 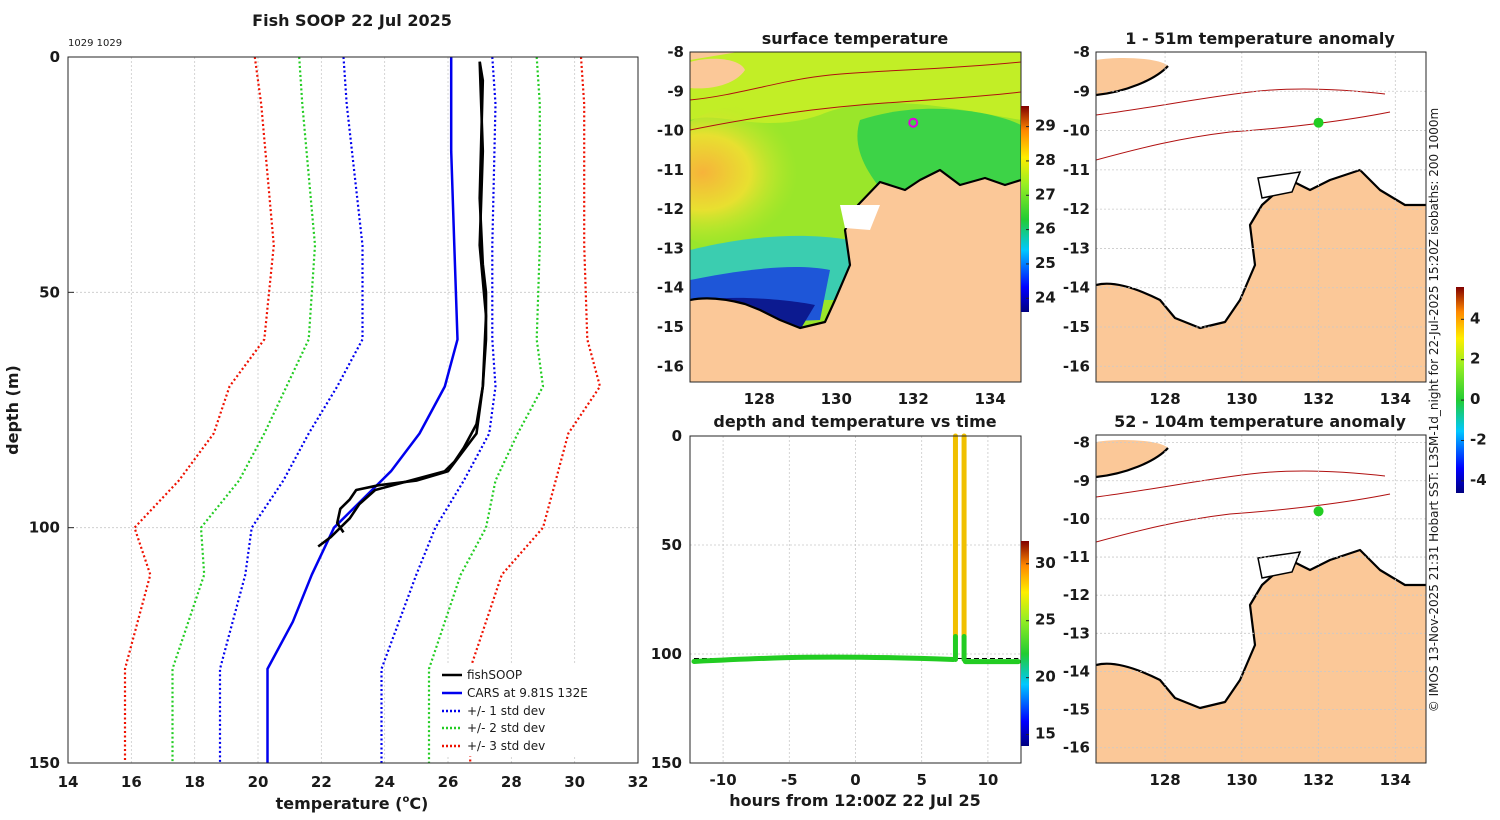 I want to click on profile-x-tick-label: 22, so click(x=321, y=782).